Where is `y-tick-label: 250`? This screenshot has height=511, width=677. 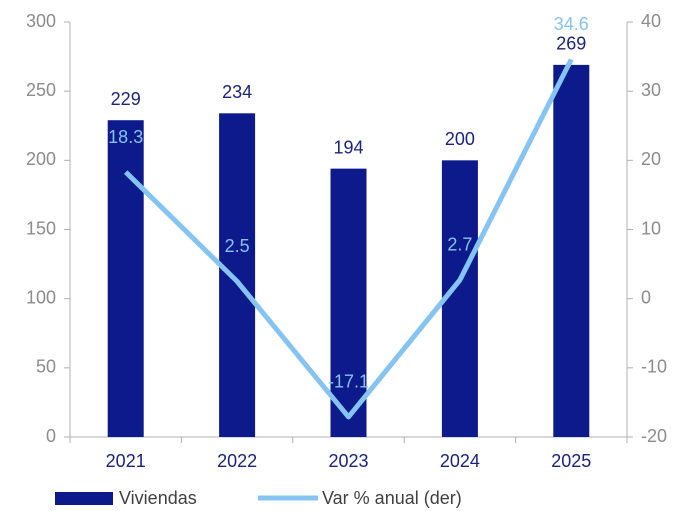 y-tick-label: 250 is located at coordinates (41, 90).